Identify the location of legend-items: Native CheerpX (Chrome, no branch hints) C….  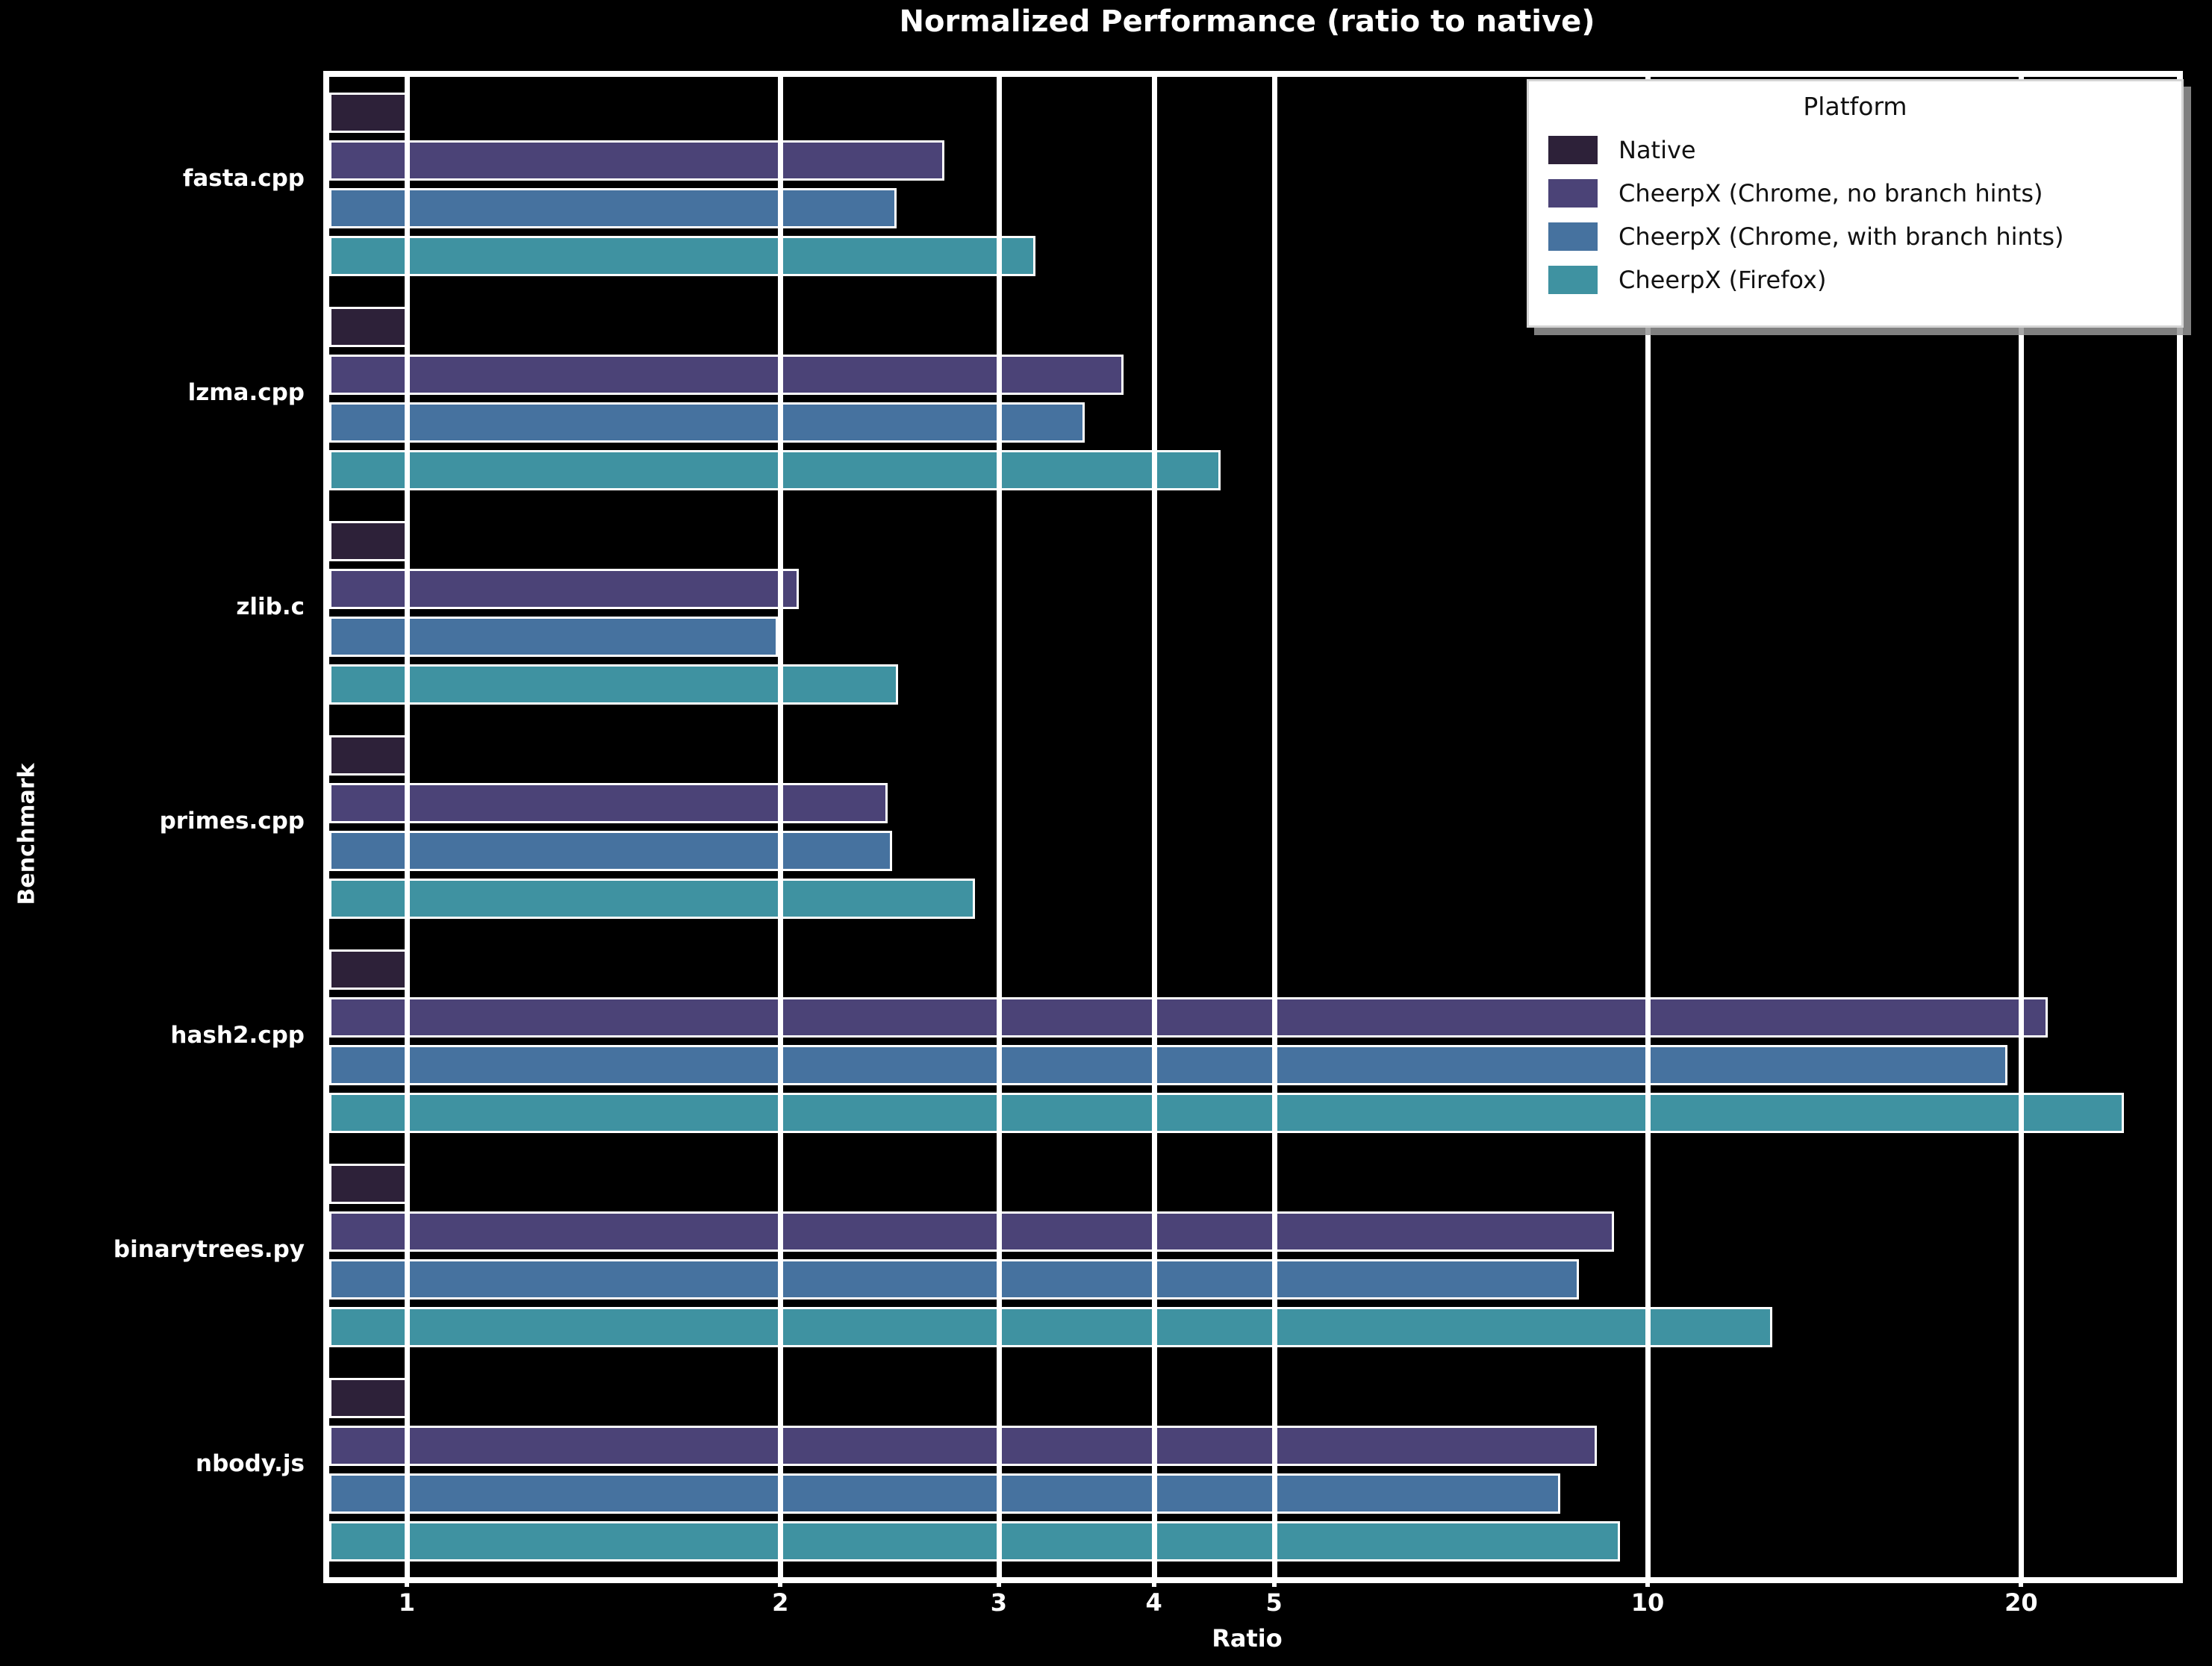
(1855, 215).